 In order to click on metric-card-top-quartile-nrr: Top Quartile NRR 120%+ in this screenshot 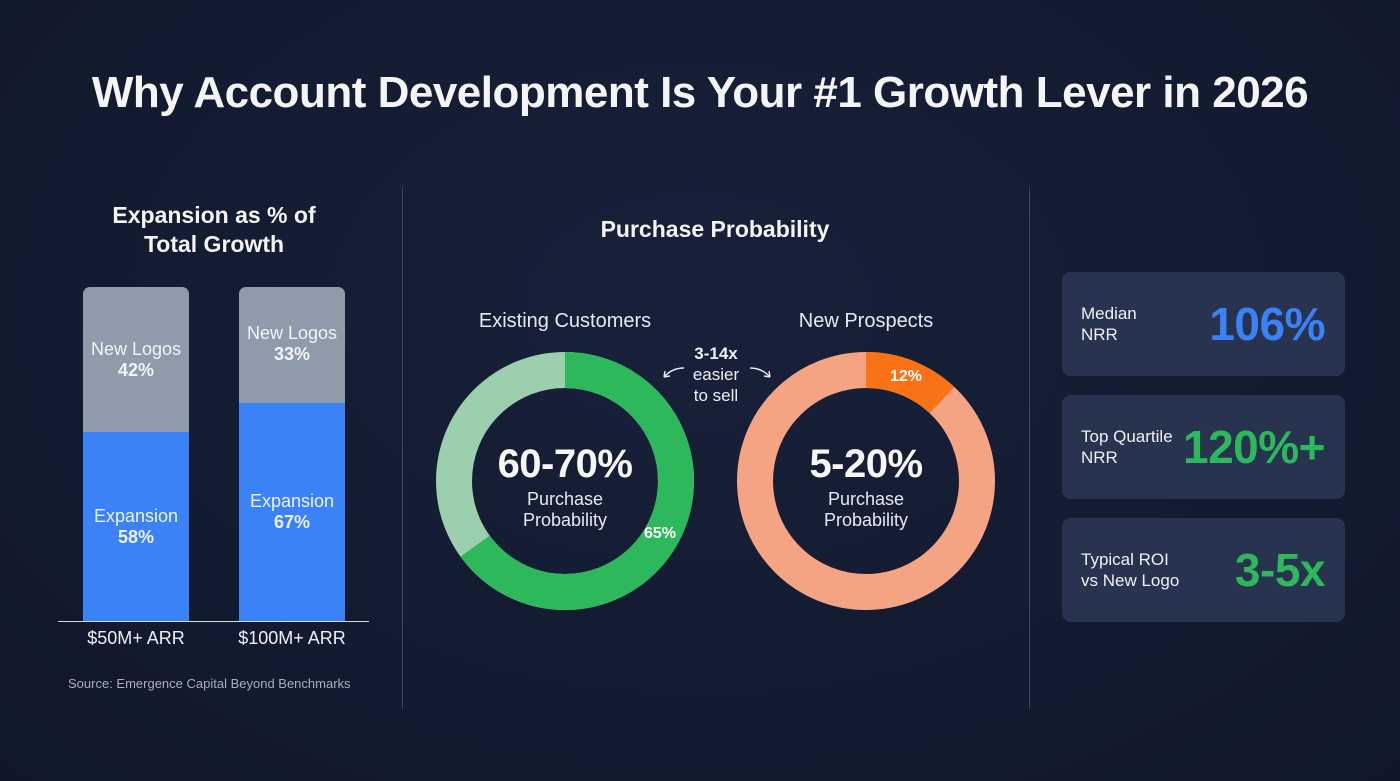, I will do `click(1203, 447)`.